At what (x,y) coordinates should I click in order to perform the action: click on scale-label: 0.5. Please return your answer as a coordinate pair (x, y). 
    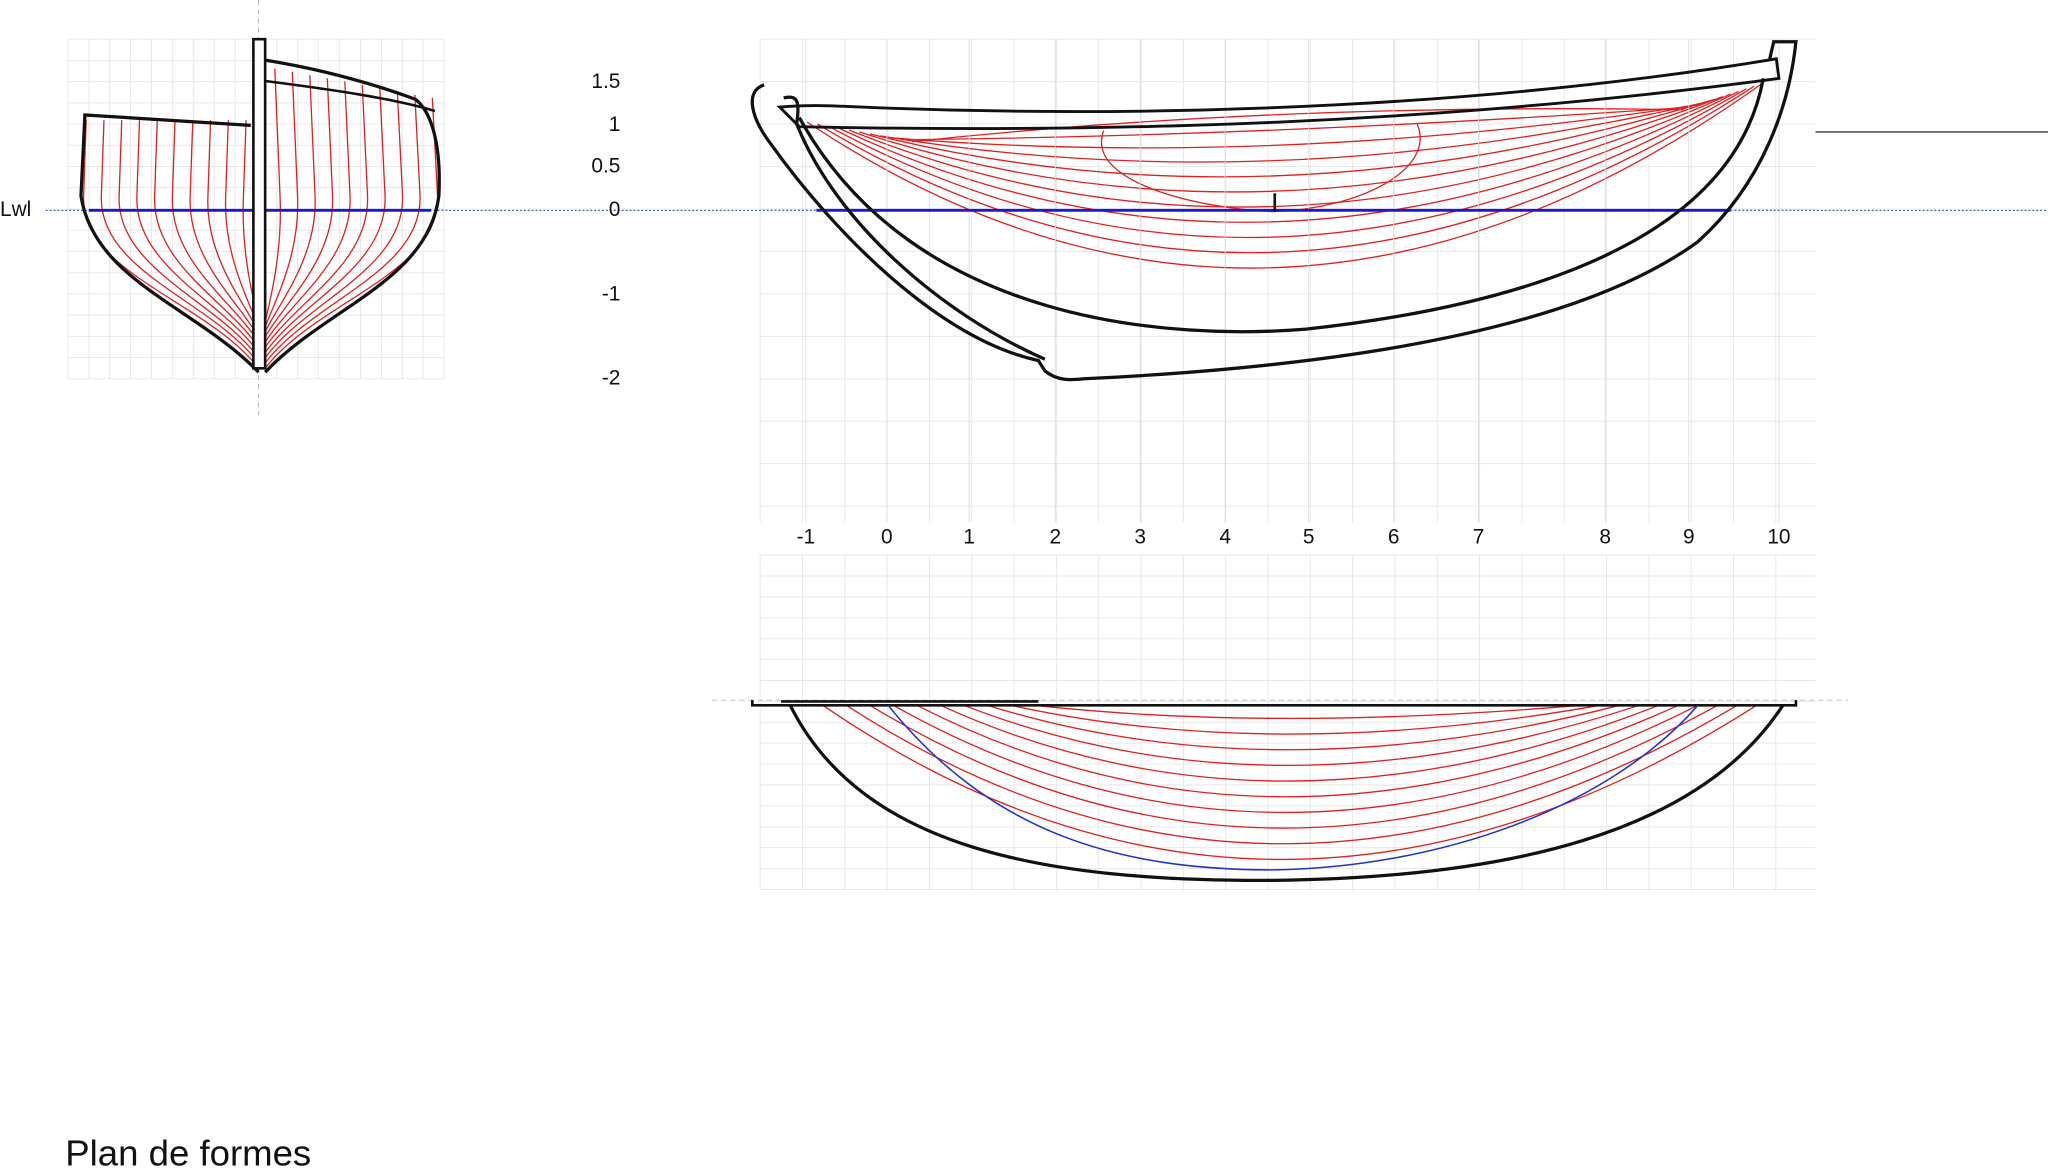
    Looking at the image, I should click on (605, 166).